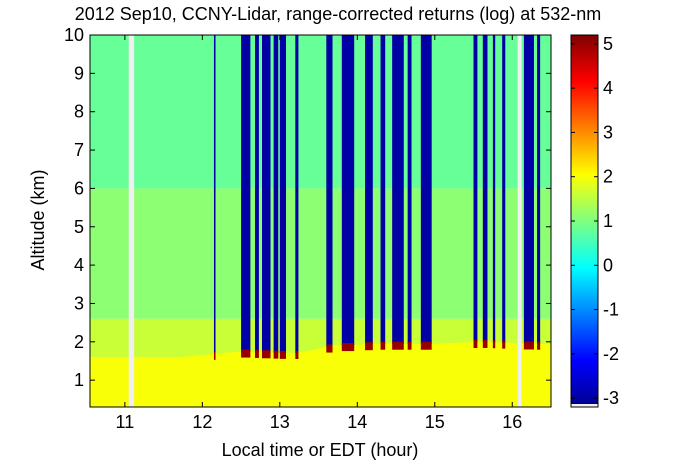 The height and width of the screenshot is (465, 685). Describe the element at coordinates (202, 422) in the screenshot. I see `x-tick-label: 12` at that location.